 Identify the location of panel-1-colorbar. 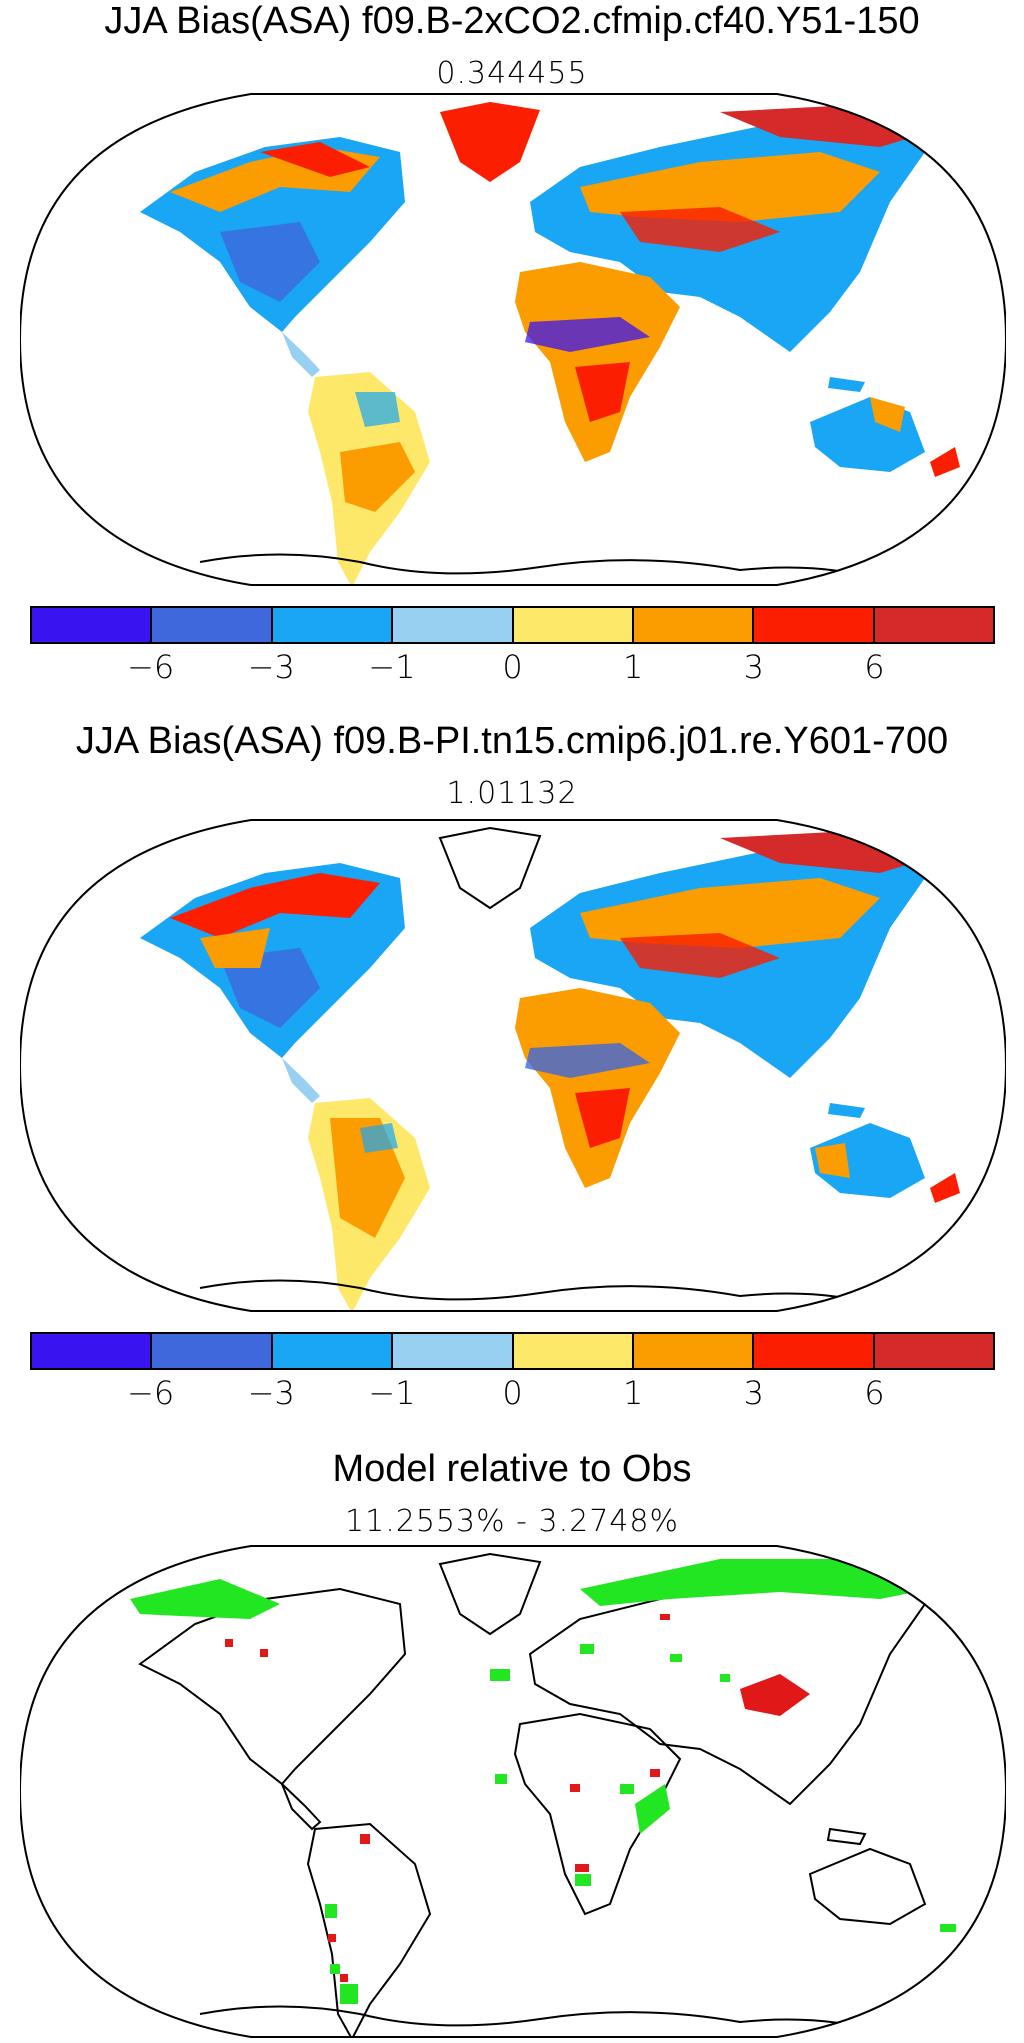
(512, 625).